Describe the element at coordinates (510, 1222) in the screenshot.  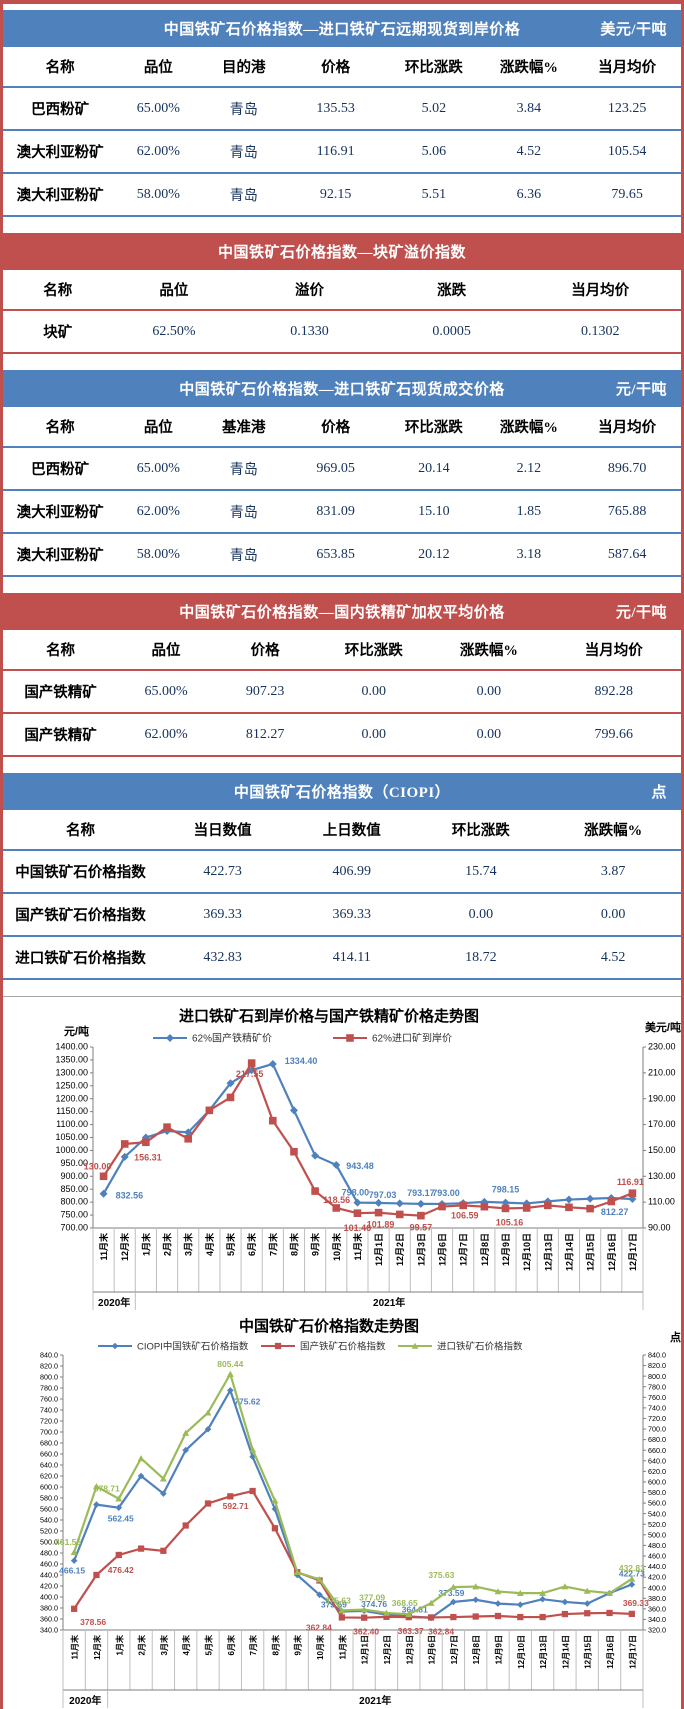
I see `data-label: 105.16` at that location.